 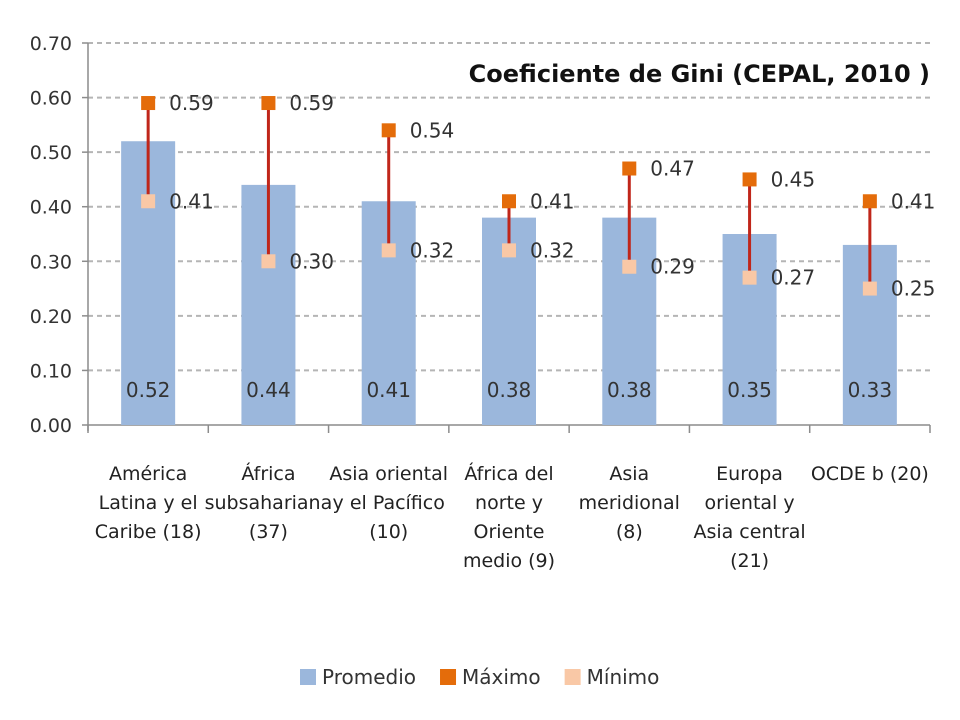 What do you see at coordinates (51, 426) in the screenshot?
I see `y-tick-label: 0.00` at bounding box center [51, 426].